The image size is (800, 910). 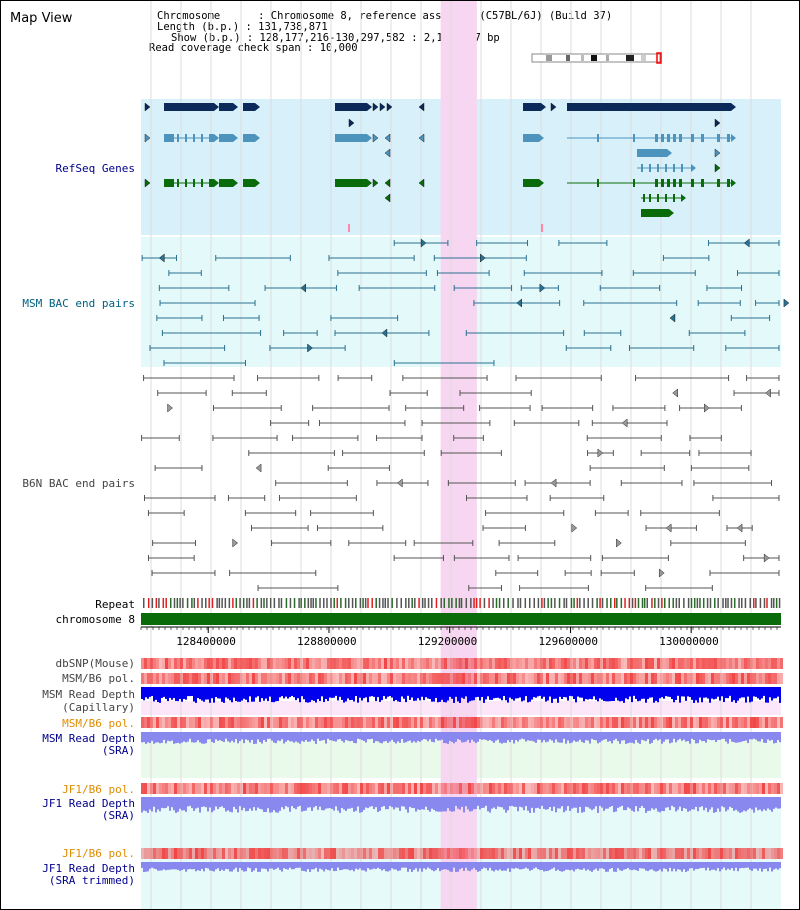 I want to click on gene-row5-f-exon, so click(x=662, y=183).